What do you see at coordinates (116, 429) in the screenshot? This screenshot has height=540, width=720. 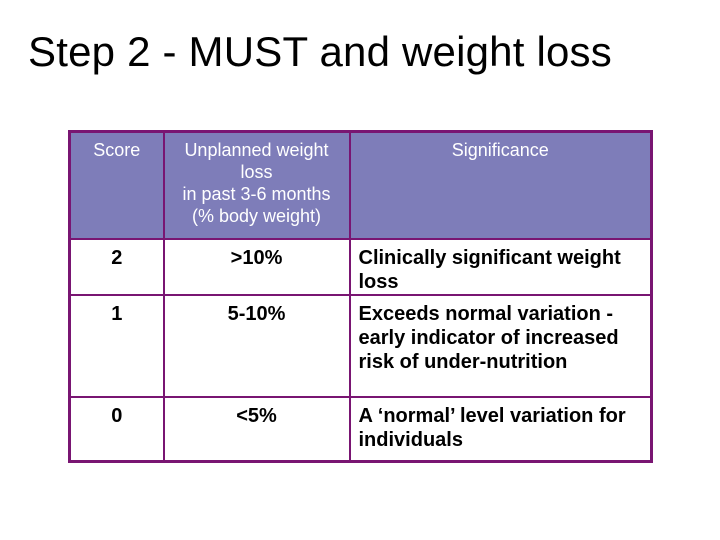 I see `score-value: 0` at bounding box center [116, 429].